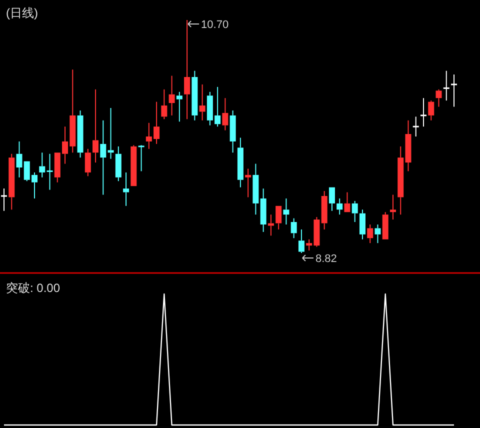 This screenshot has height=428, width=480. What do you see at coordinates (22, 13) in the screenshot?
I see `chart-title: (日线)` at bounding box center [22, 13].